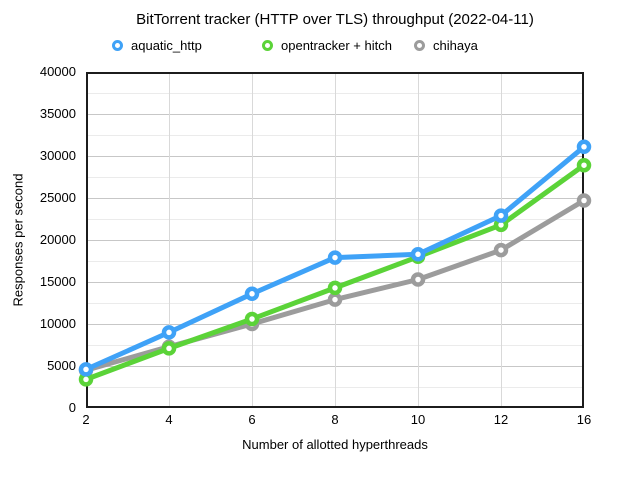 Image resolution: width=624 pixels, height=477 pixels. What do you see at coordinates (418, 419) in the screenshot?
I see `x-tick-label: 10` at bounding box center [418, 419].